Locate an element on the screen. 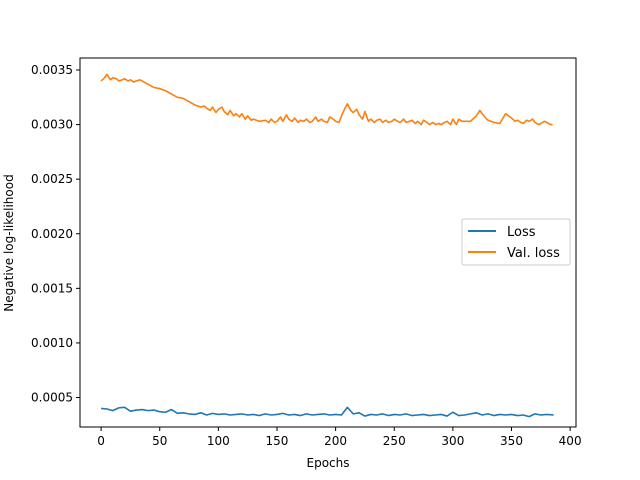  x-tick-label: 250 is located at coordinates (394, 441).